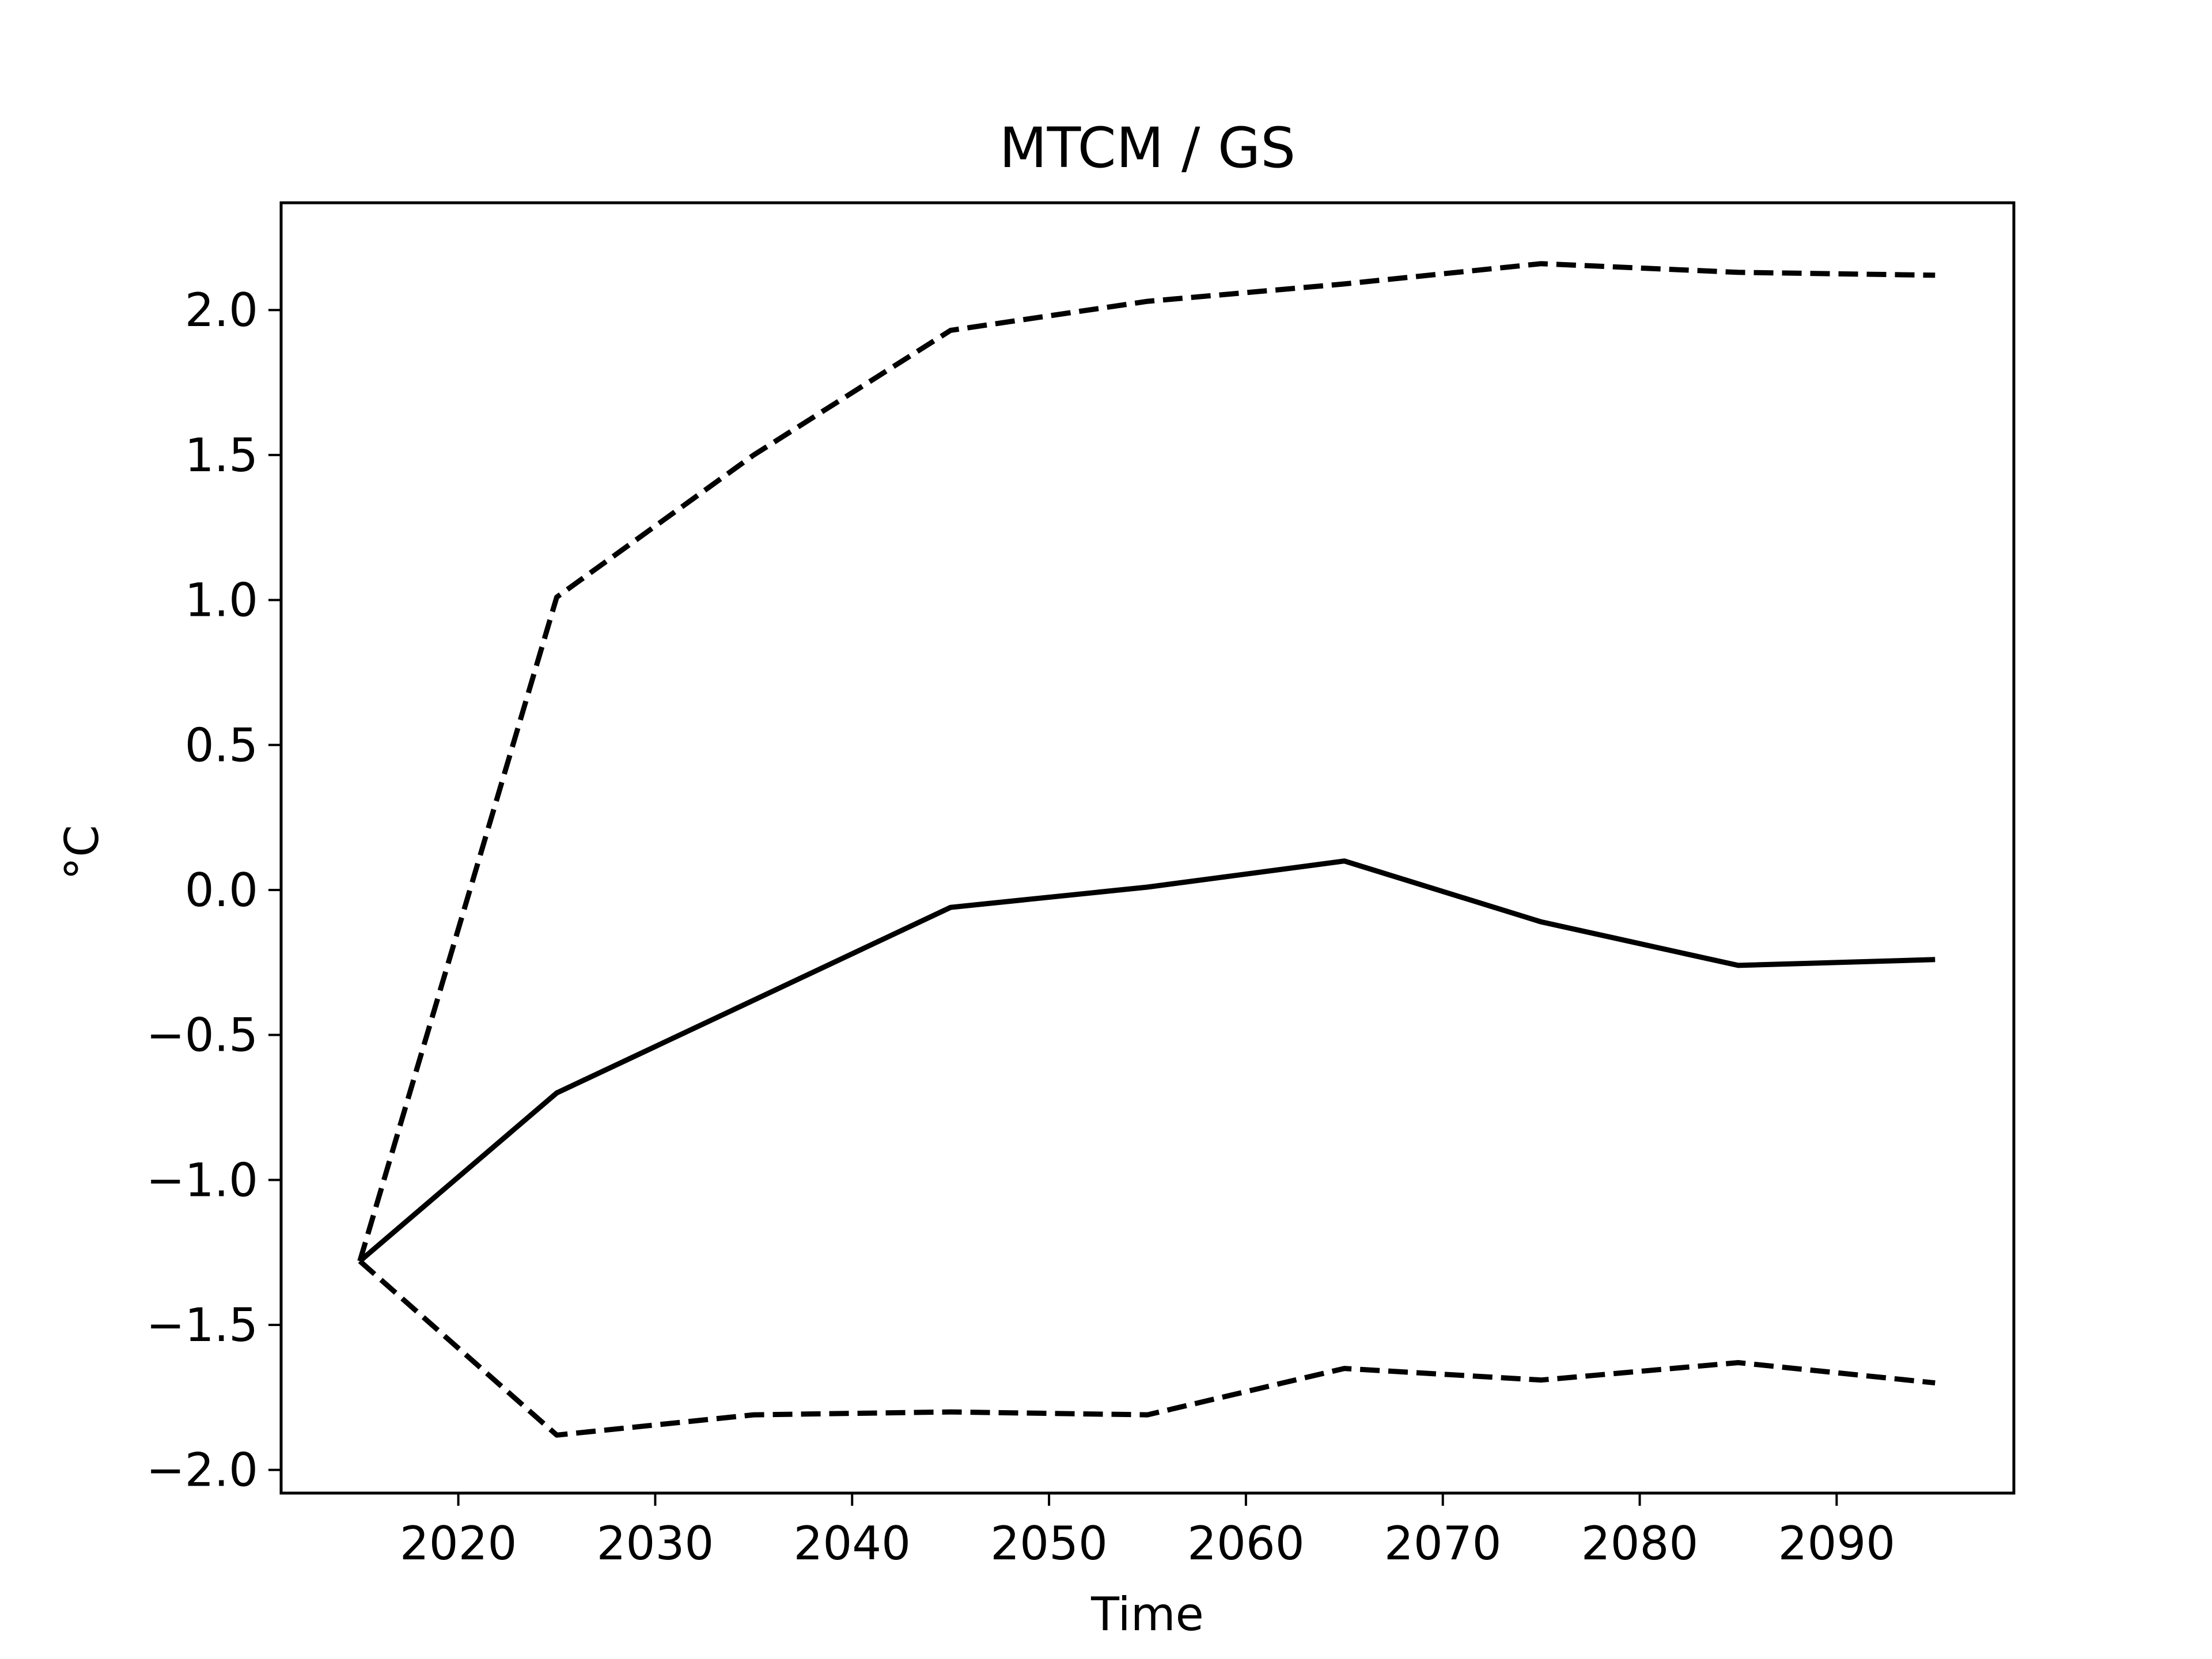 The height and width of the screenshot is (1659, 2212). What do you see at coordinates (1246, 1543) in the screenshot?
I see `x-tick-label: 2060` at bounding box center [1246, 1543].